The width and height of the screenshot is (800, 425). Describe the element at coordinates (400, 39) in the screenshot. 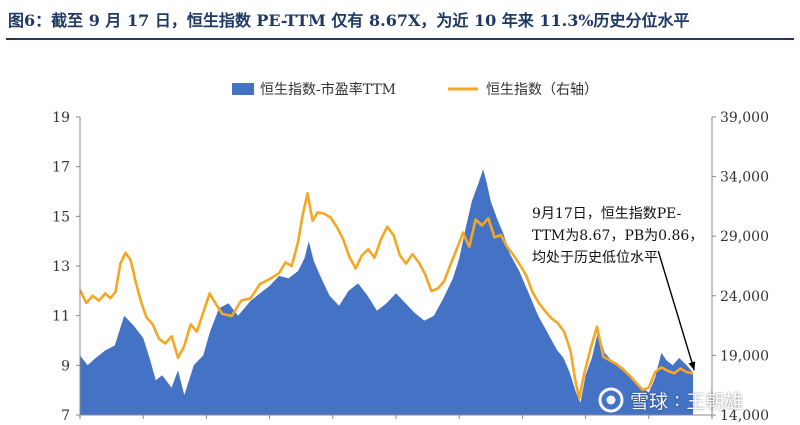

I see `title-divider` at that location.